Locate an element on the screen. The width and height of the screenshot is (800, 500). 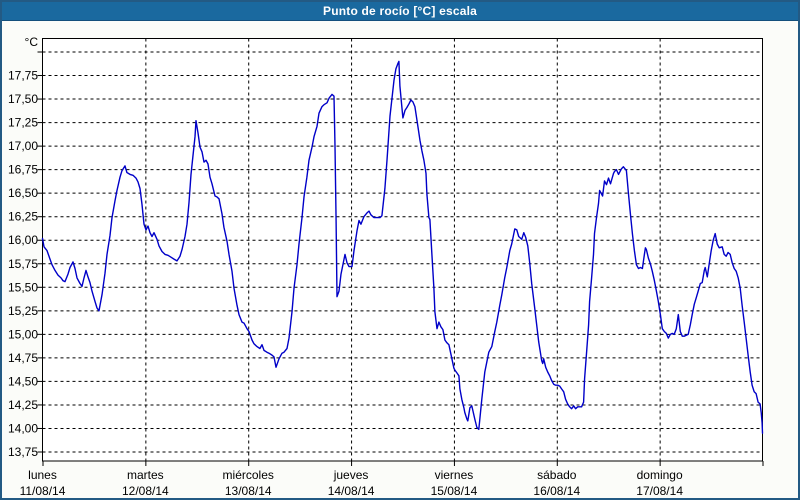
chart-title-bar: Punto de rocío [°C] escala is located at coordinates (400, 11).